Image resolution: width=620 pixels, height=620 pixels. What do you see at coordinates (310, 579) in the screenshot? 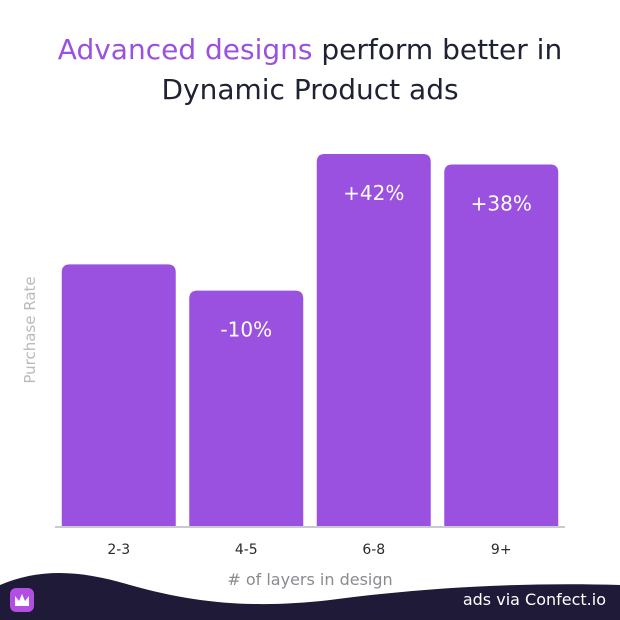
I see `x-axis-label: # of layers in design` at bounding box center [310, 579].